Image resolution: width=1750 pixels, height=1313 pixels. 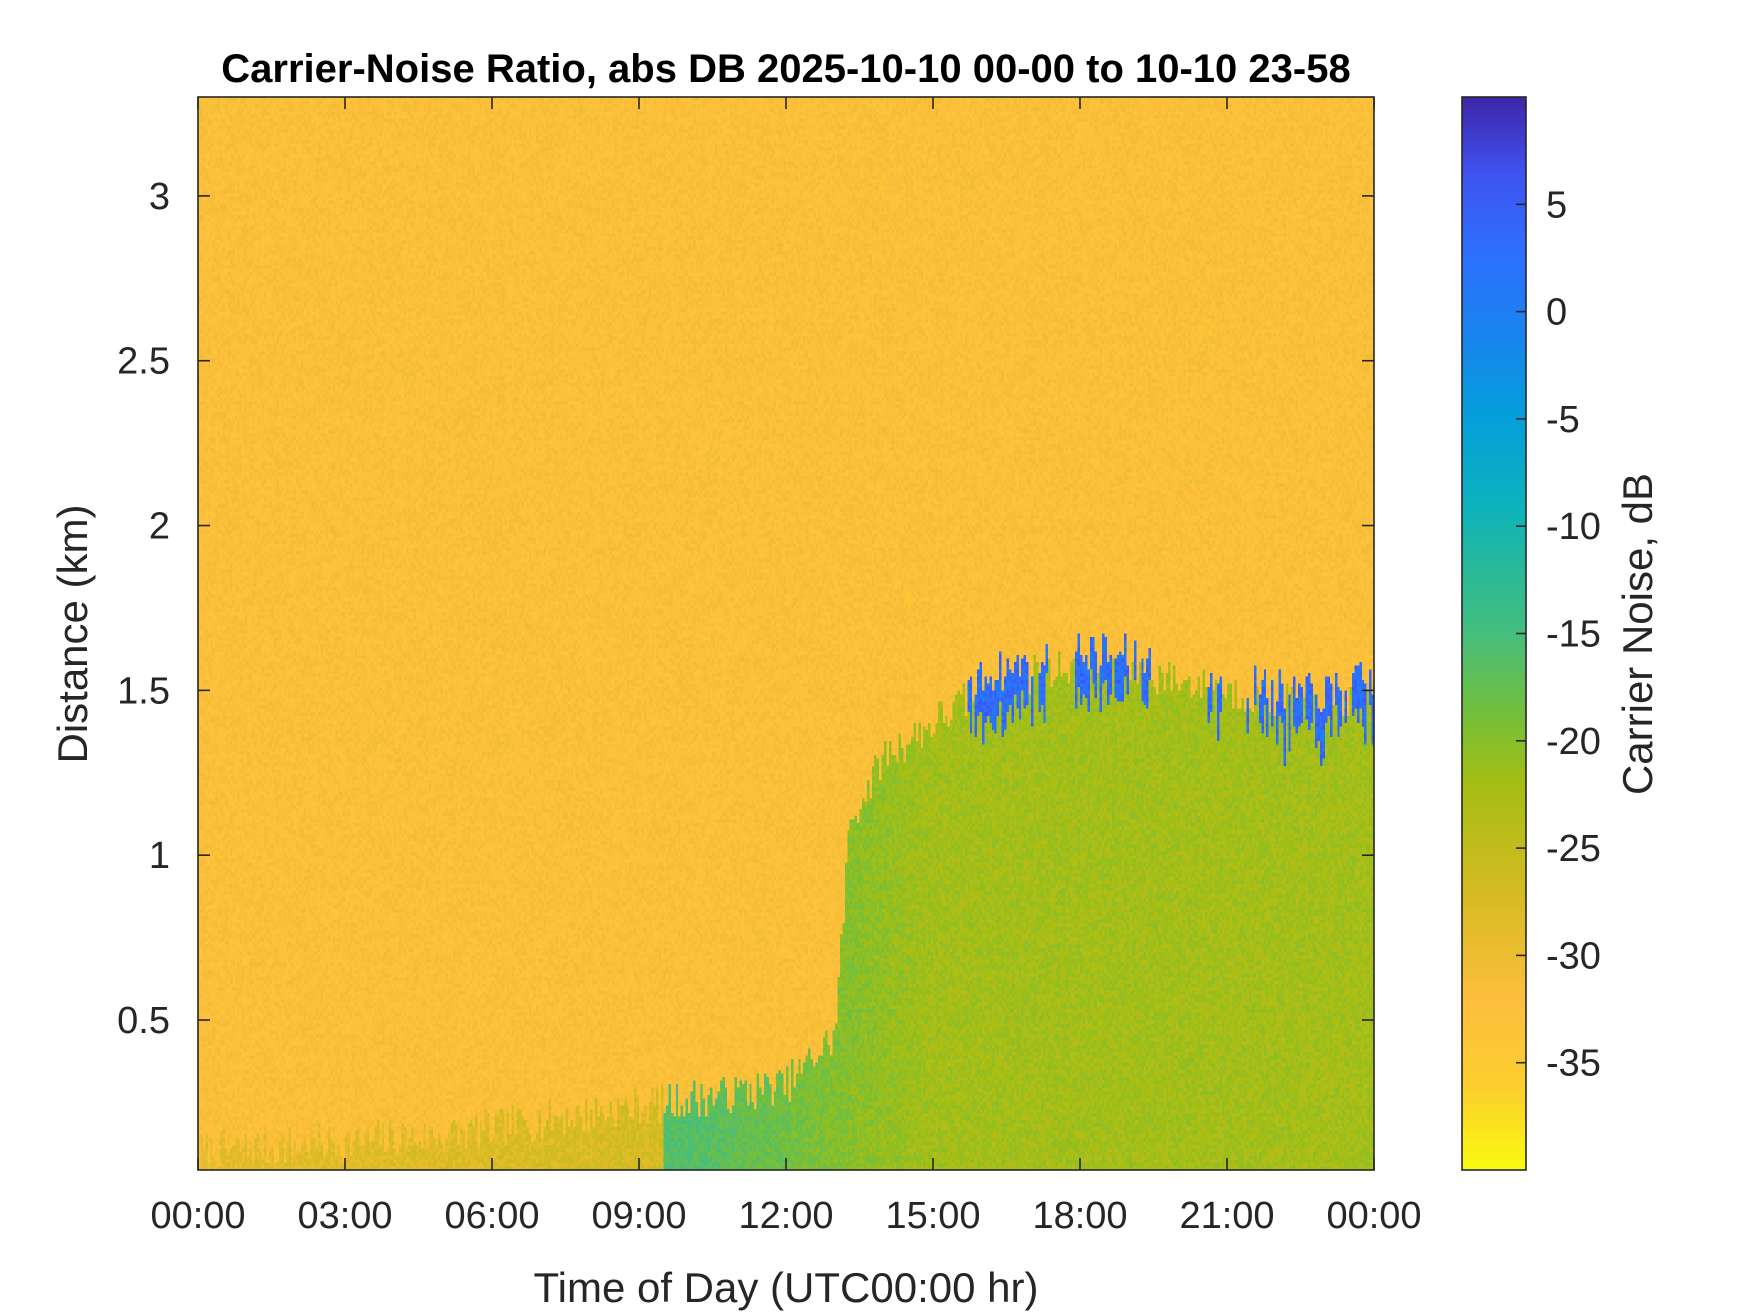 What do you see at coordinates (1226, 1216) in the screenshot?
I see `x-tick-label: 21:00` at bounding box center [1226, 1216].